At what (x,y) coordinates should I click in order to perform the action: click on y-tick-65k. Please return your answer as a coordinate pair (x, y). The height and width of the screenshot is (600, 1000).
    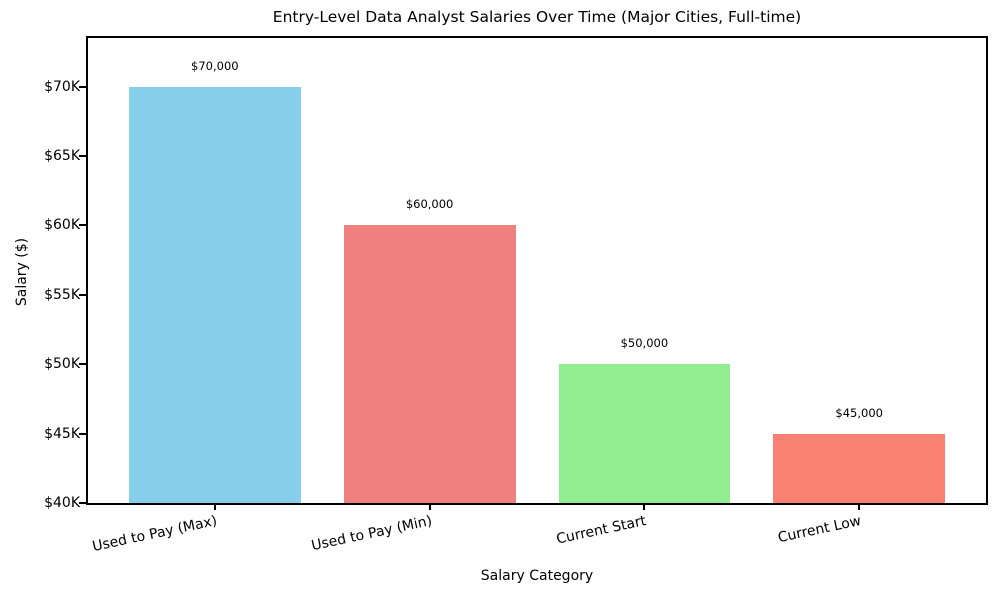
    Looking at the image, I should click on (82, 156).